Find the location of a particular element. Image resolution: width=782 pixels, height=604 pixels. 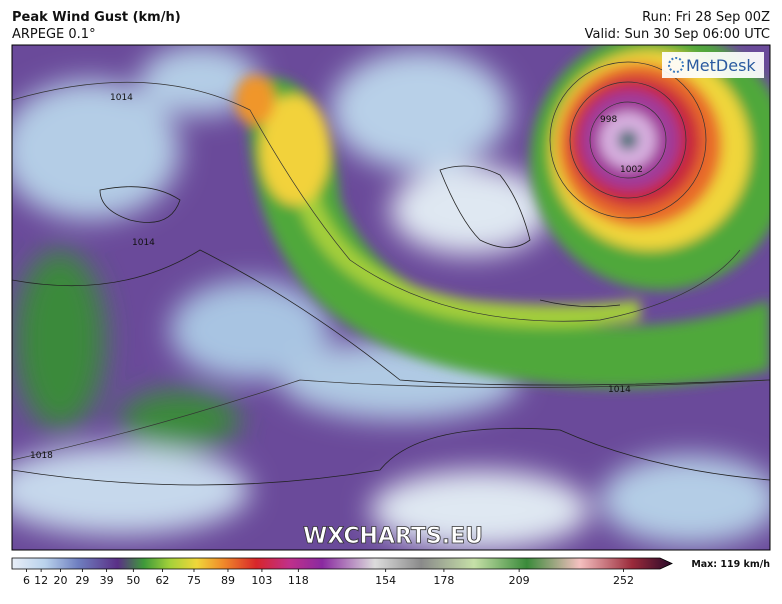

colorbar-ramp is located at coordinates (342, 563).